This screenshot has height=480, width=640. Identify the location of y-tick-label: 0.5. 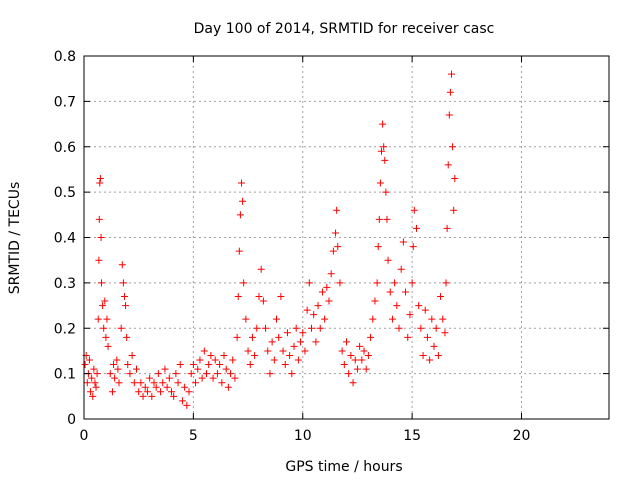
(65, 193).